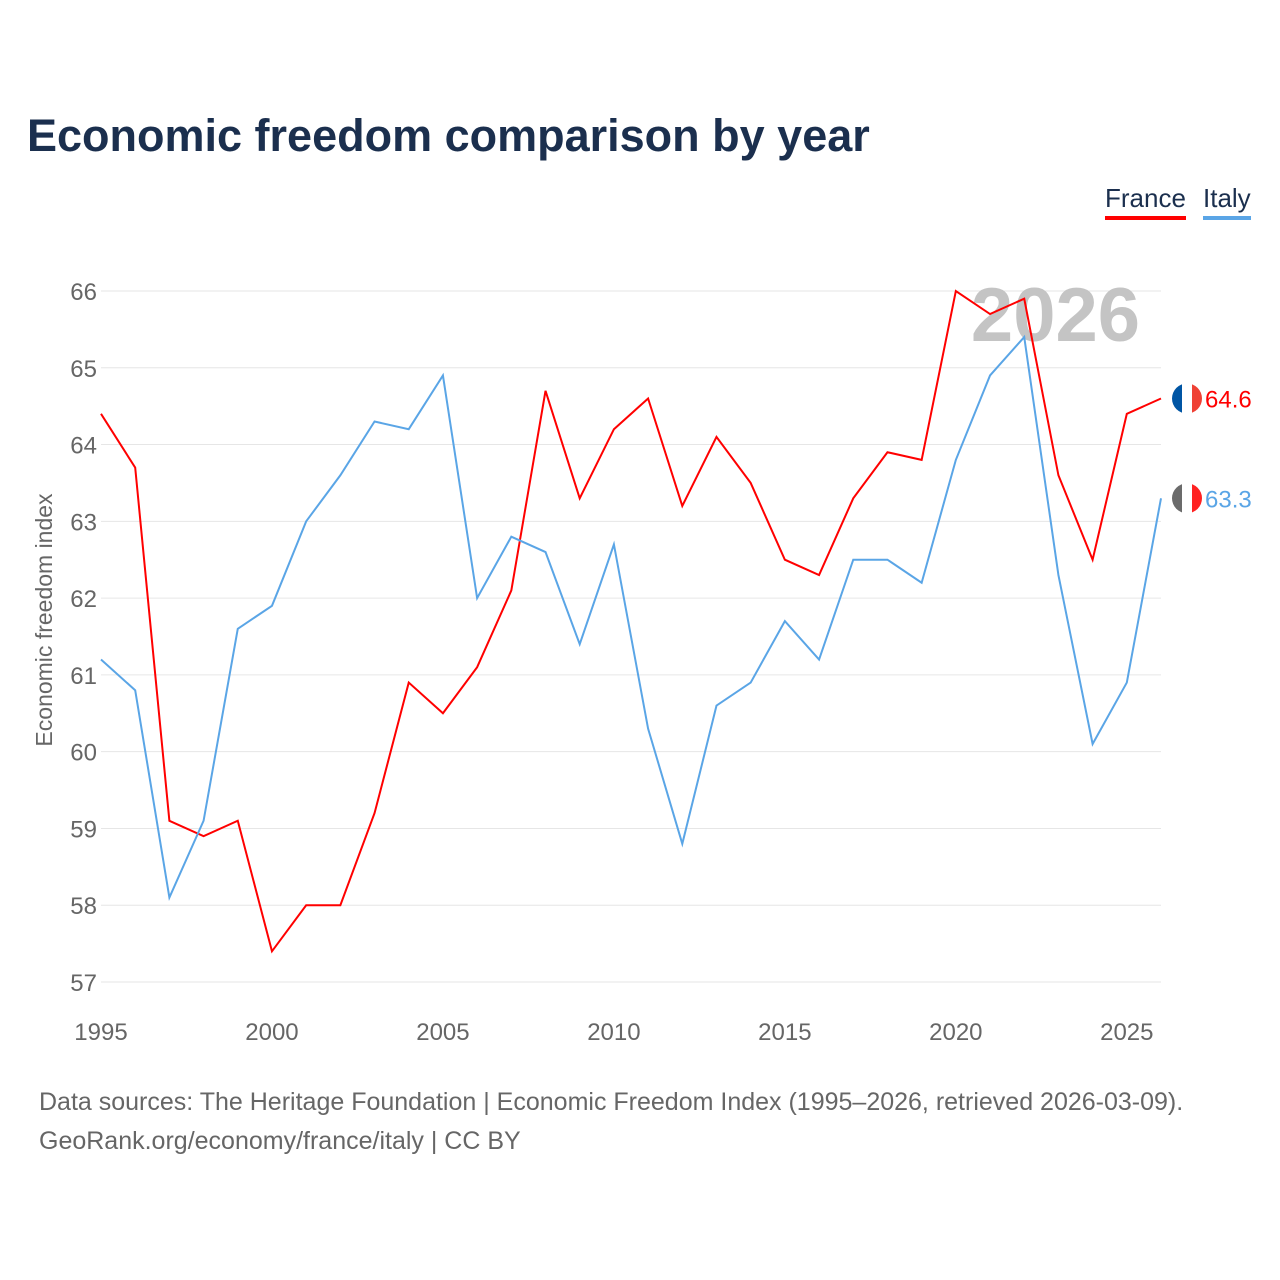 This screenshot has height=1280, width=1280. I want to click on x-tick-label: 2000, so click(271, 1032).